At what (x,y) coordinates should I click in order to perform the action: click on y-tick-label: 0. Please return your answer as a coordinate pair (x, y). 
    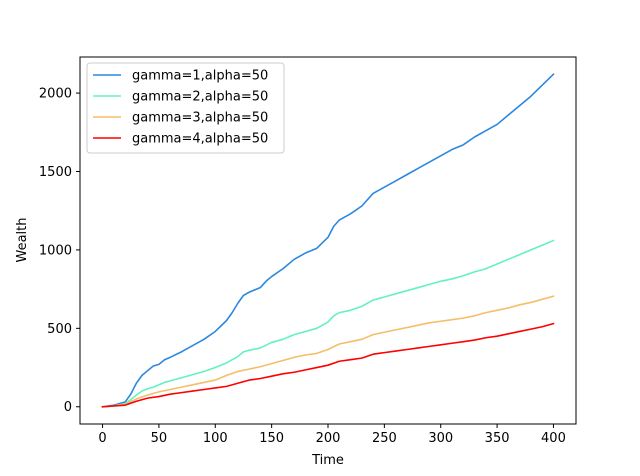
    Looking at the image, I should click on (68, 407).